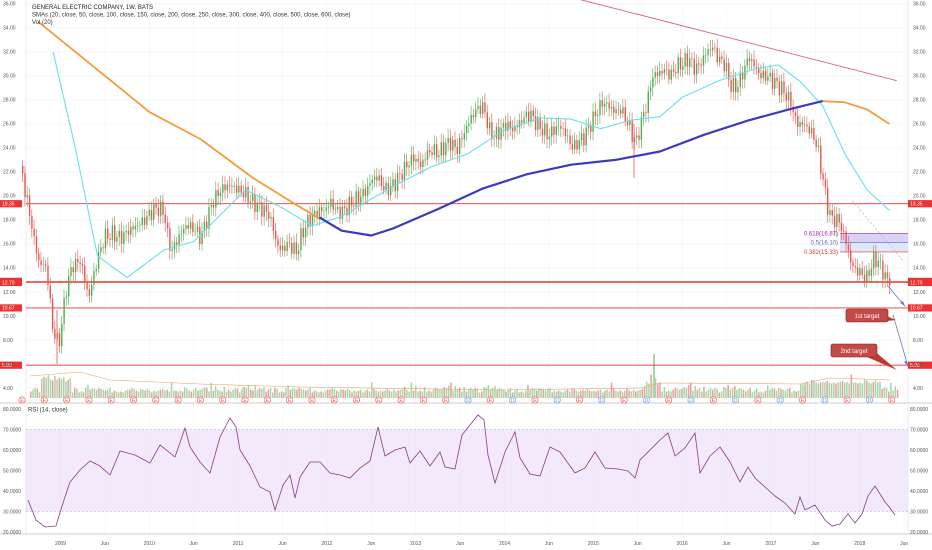 Image resolution: width=932 pixels, height=550 pixels. What do you see at coordinates (9, 5) in the screenshot?
I see `price-tick-left: 36.00` at bounding box center [9, 5].